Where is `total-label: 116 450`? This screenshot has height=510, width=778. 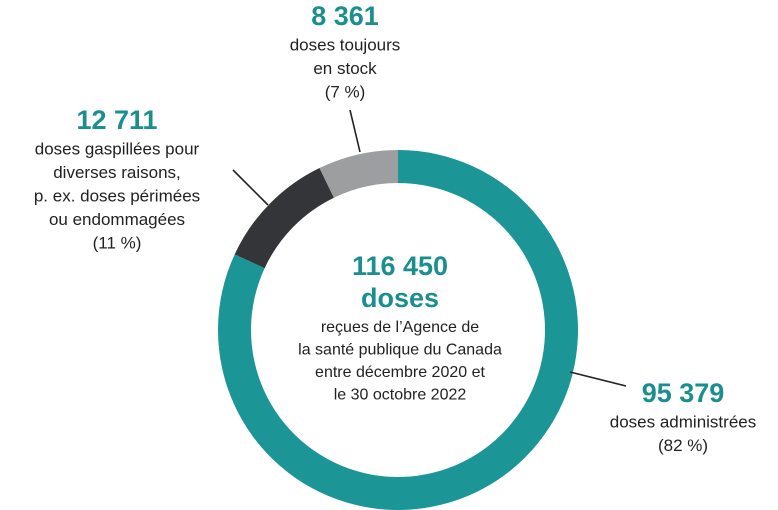 total-label: 116 450 is located at coordinates (400, 266).